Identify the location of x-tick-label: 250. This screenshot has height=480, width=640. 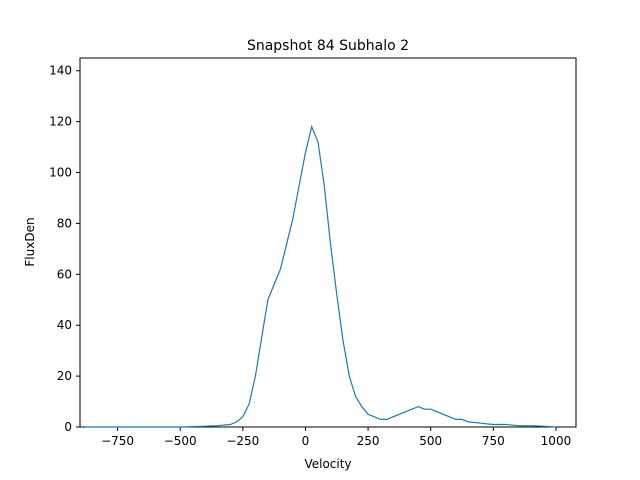
(368, 441).